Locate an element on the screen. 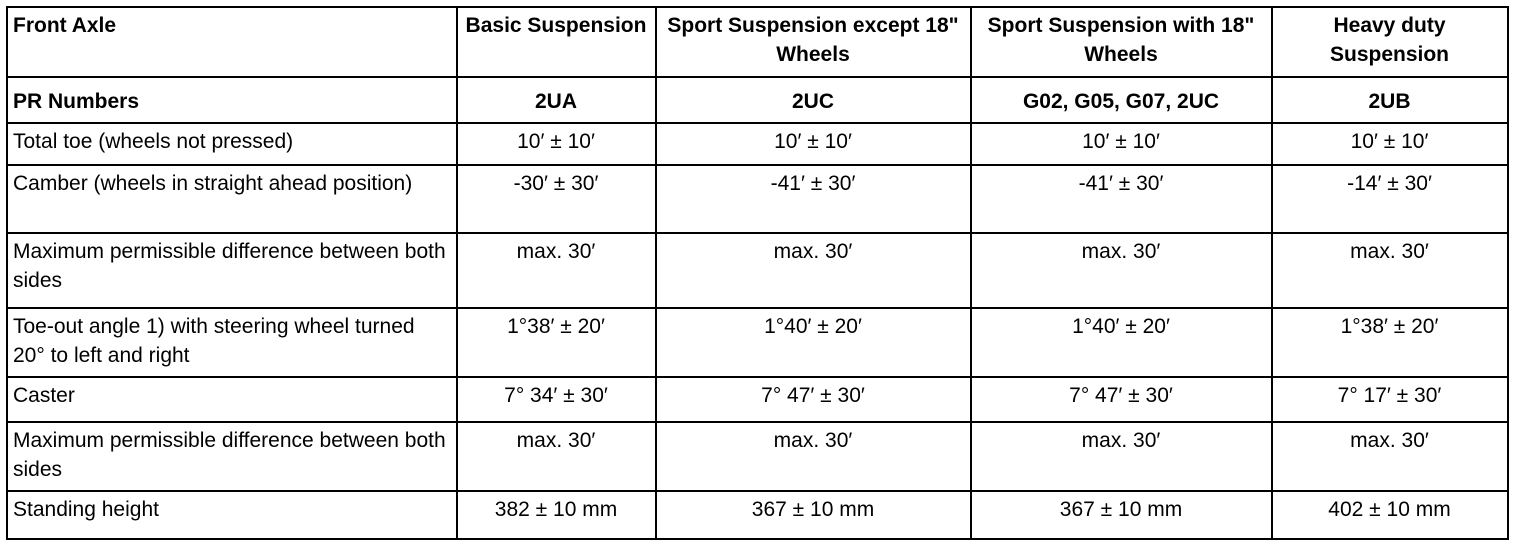  cell: 2UB is located at coordinates (1390, 100).